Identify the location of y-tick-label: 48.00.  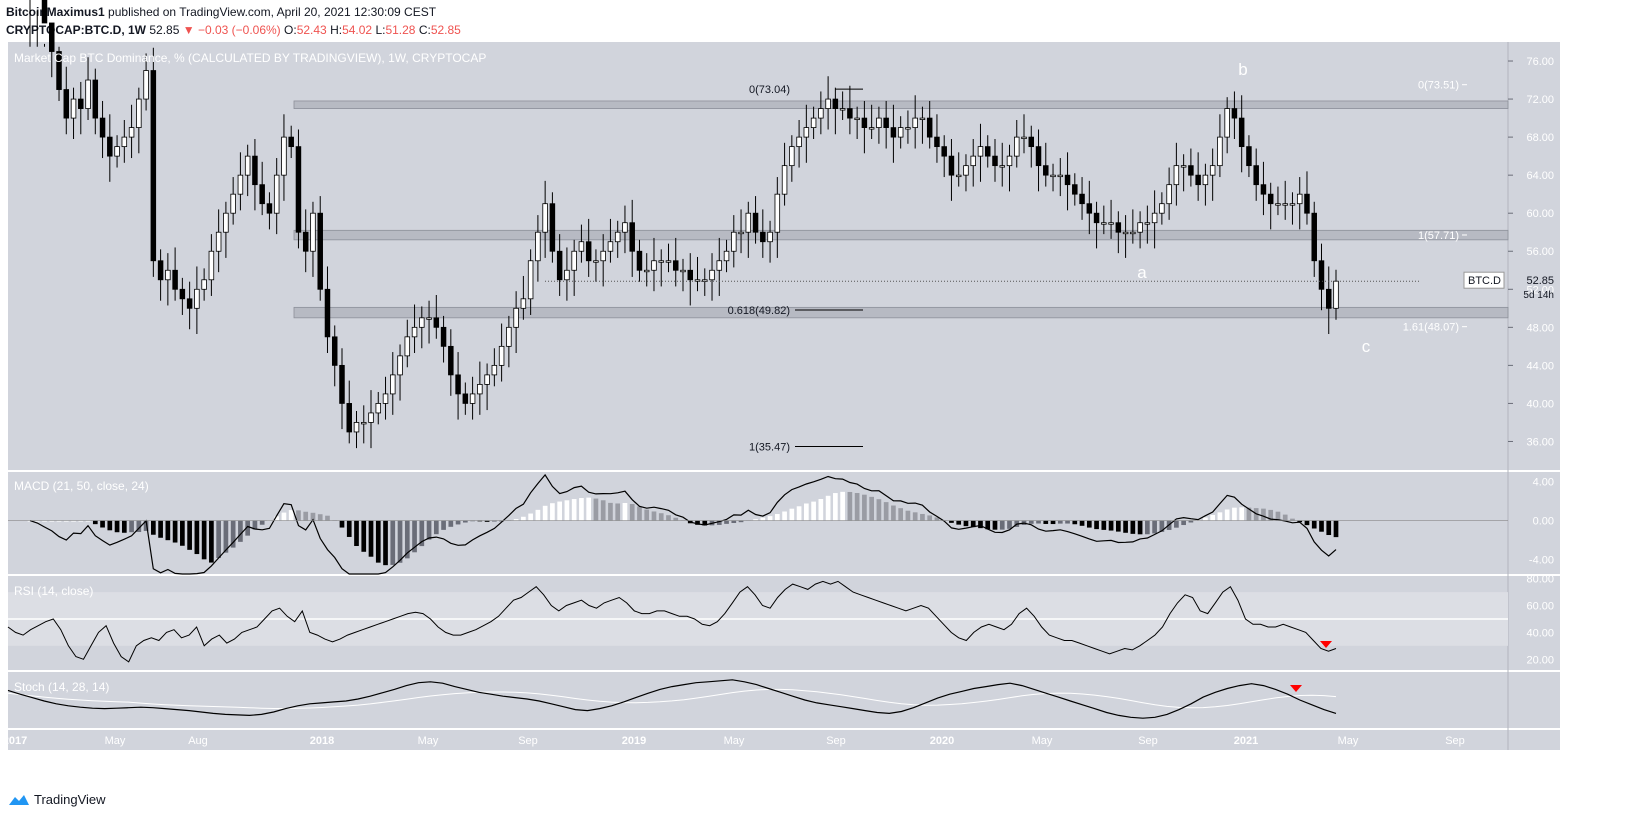
(1540, 328).